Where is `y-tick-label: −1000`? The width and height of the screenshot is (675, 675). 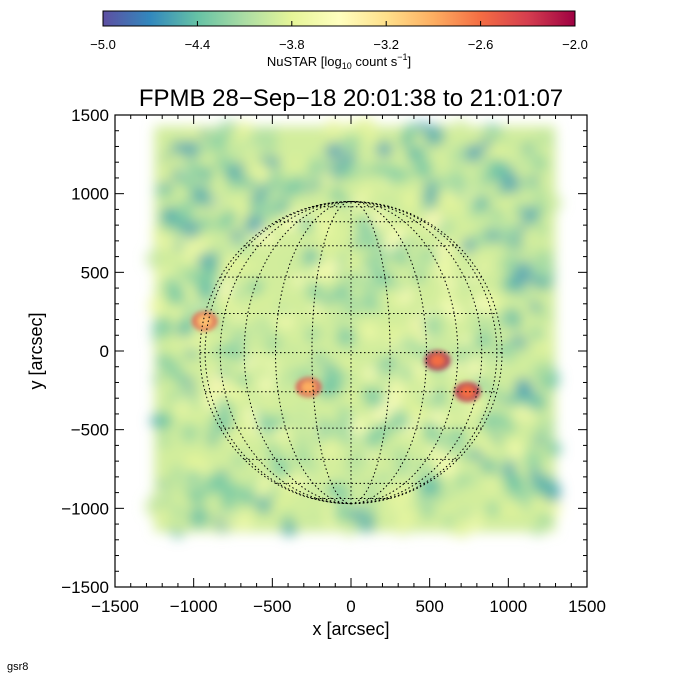
y-tick-label: −1000 is located at coordinates (85, 508).